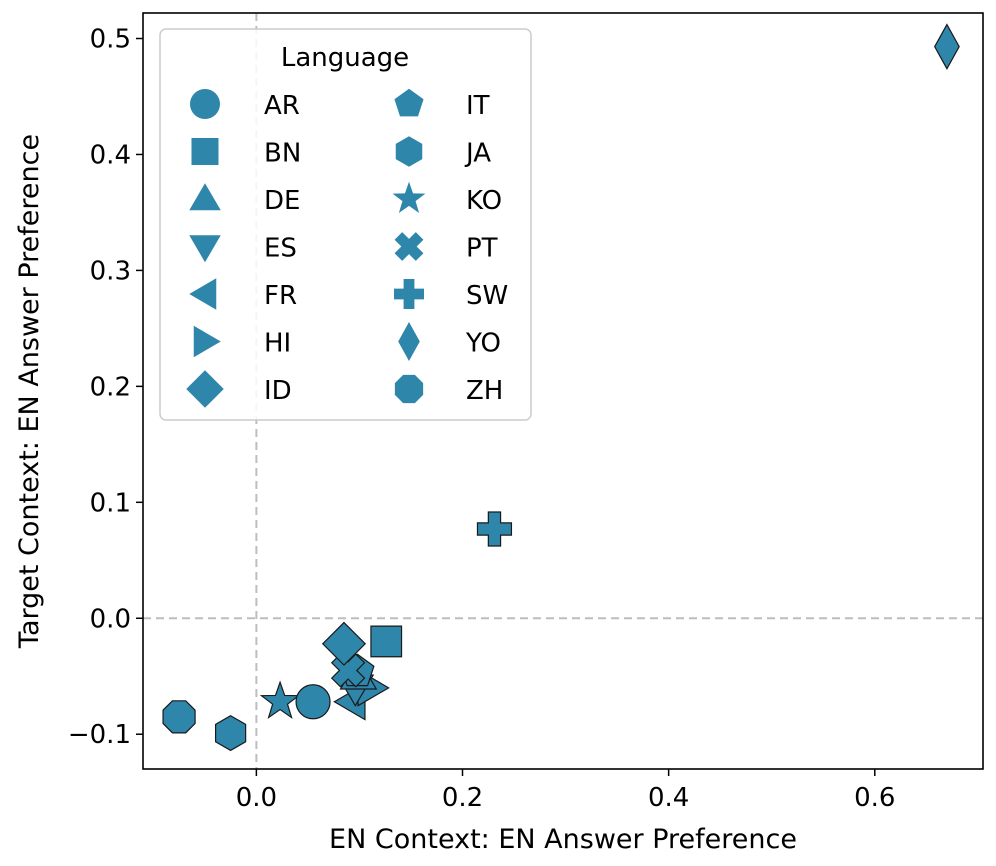  What do you see at coordinates (409, 102) in the screenshot?
I see `legend-marker-it` at bounding box center [409, 102].